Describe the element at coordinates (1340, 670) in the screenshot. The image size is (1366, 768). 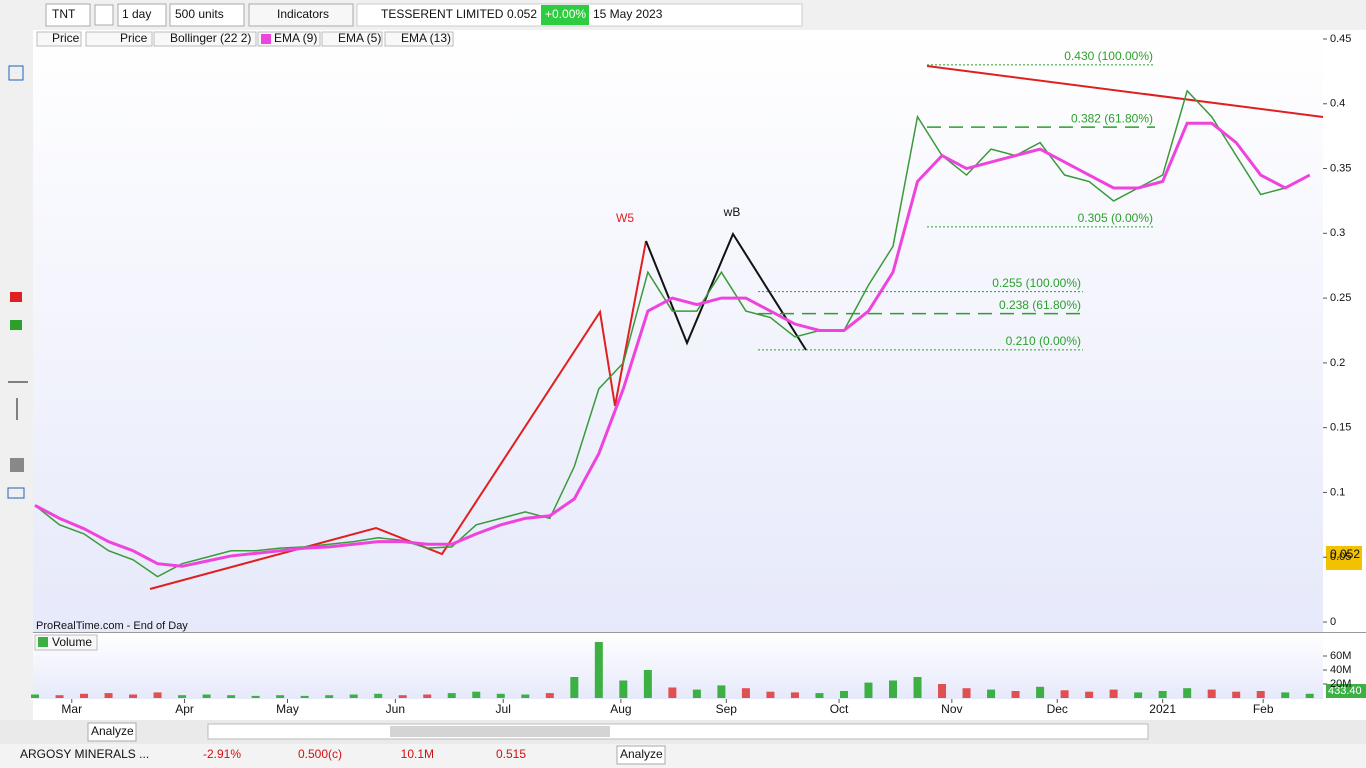
I see `y-tick-label: 40M` at that location.